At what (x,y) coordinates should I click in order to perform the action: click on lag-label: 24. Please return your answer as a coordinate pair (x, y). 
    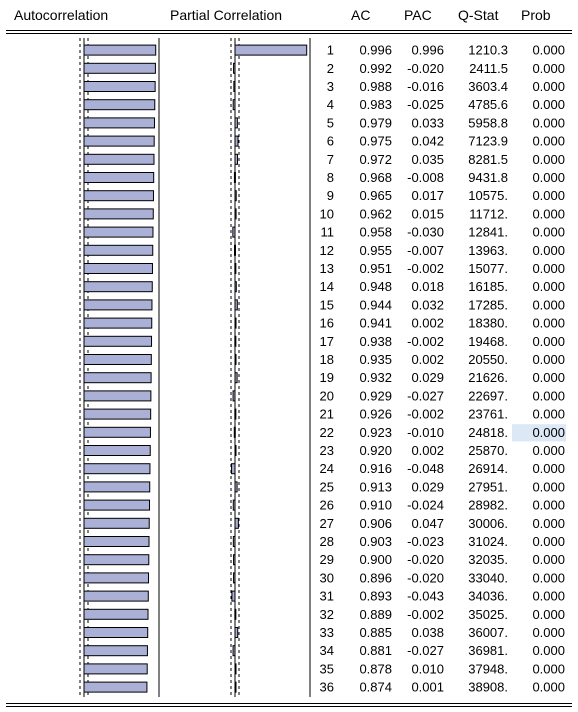
    Looking at the image, I should click on (327, 468).